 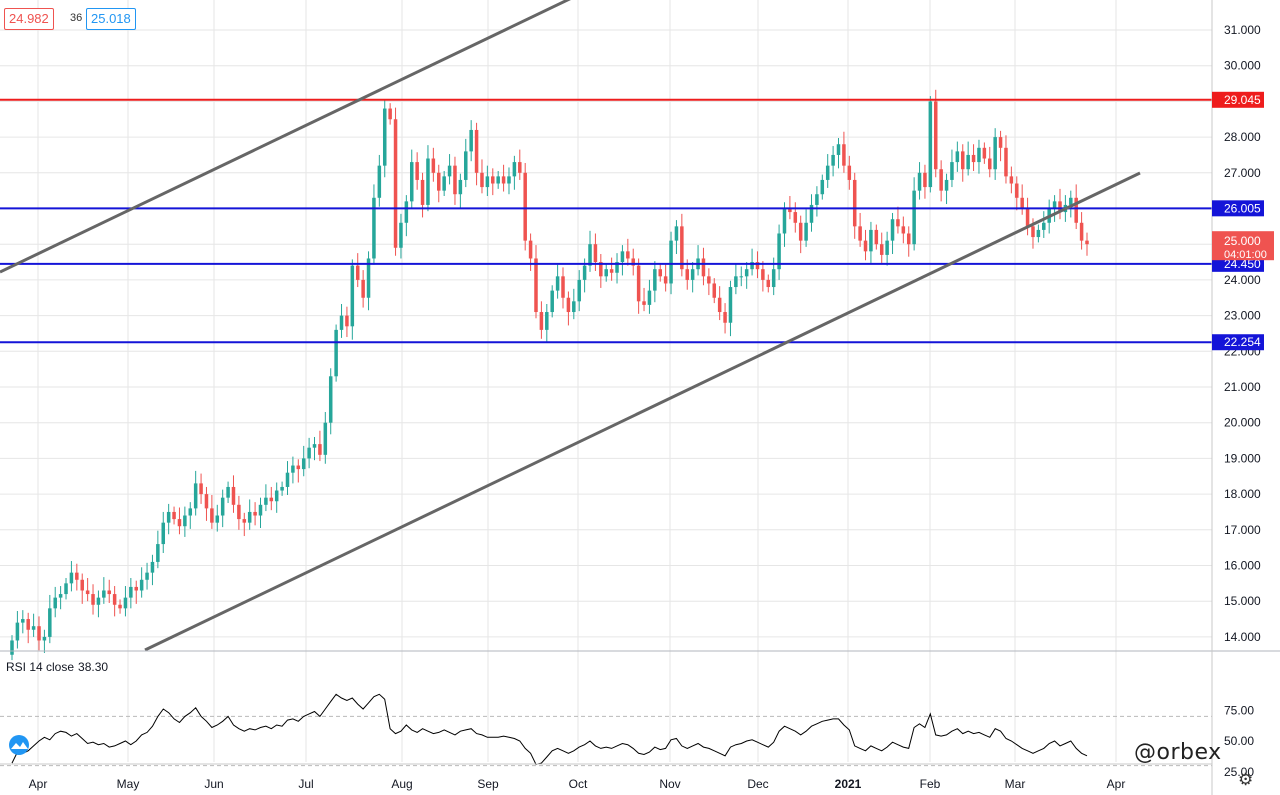 What do you see at coordinates (1242, 566) in the screenshot?
I see `y-tick-label: 16.000` at bounding box center [1242, 566].